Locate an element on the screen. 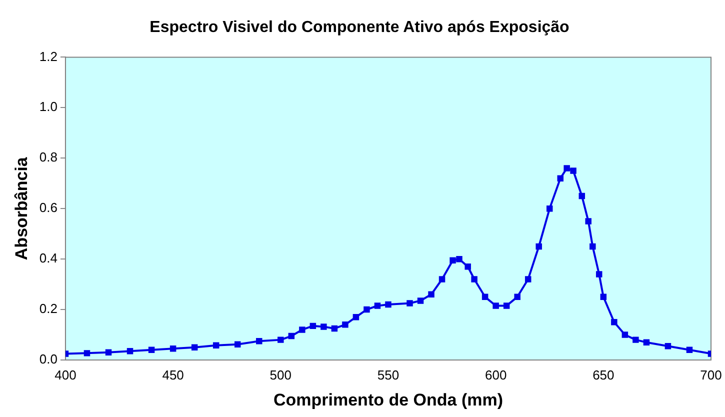 Image resolution: width=725 pixels, height=417 pixels. y-tick-label: 1.0 is located at coordinates (48, 106).